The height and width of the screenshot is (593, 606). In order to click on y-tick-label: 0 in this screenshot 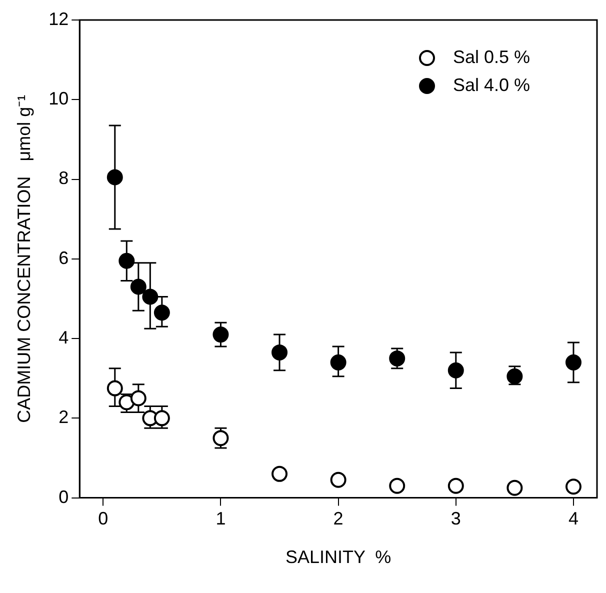, I will do `click(63, 496)`.